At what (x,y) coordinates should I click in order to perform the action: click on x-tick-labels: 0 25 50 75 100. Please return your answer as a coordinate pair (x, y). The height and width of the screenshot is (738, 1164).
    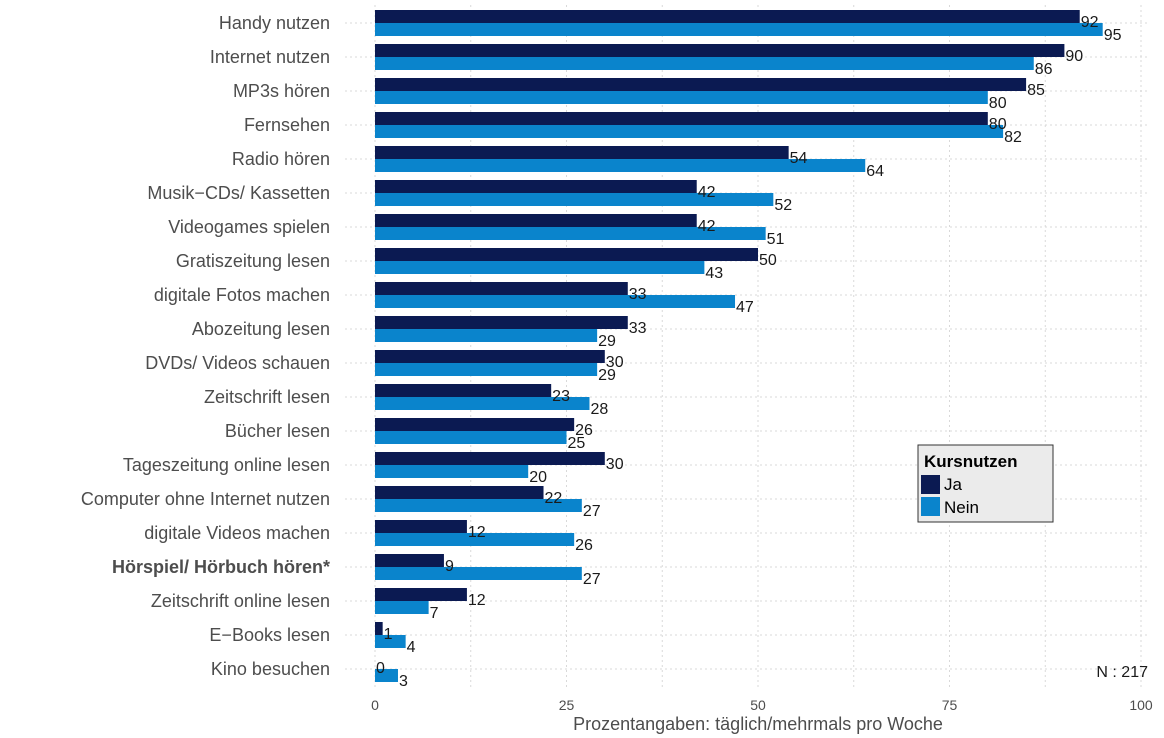
    Looking at the image, I should click on (762, 705).